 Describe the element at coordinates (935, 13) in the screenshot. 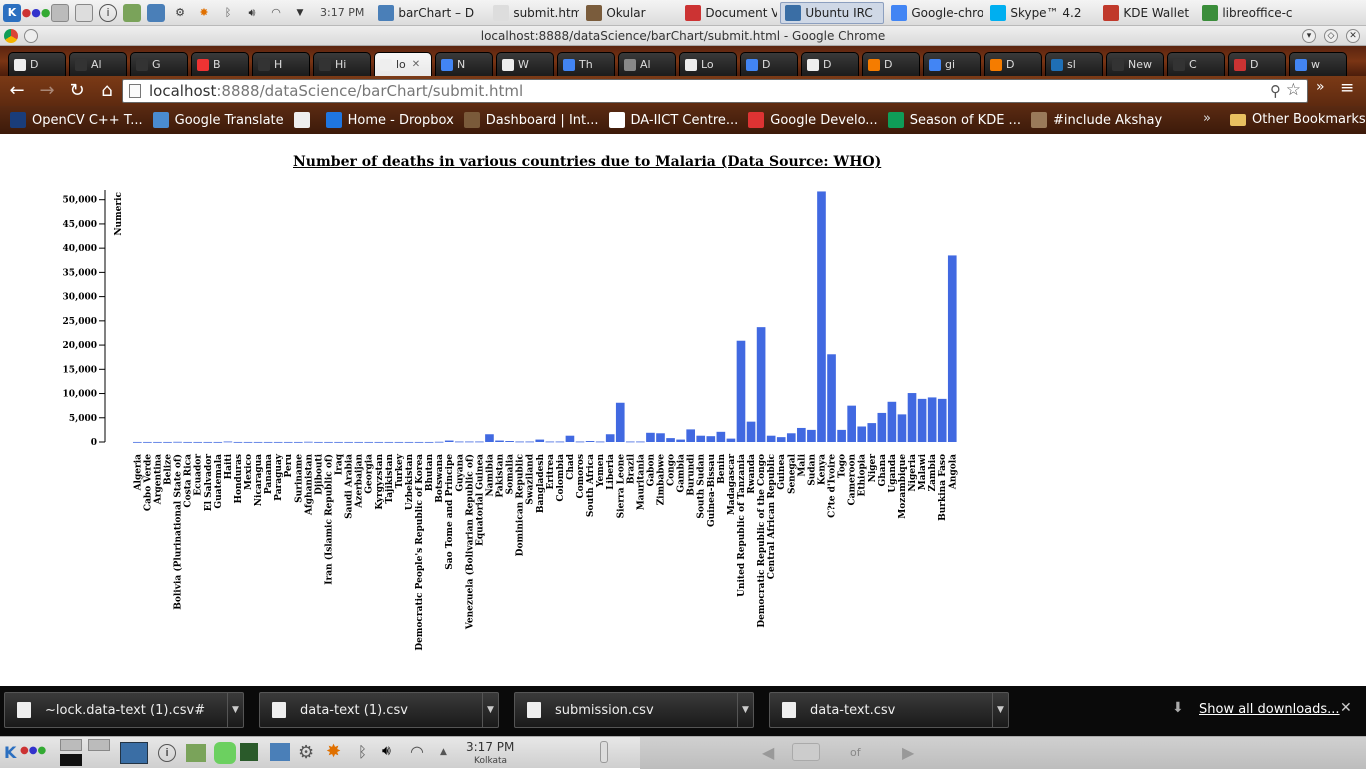

I see `taskbar-item: Google-chro` at that location.